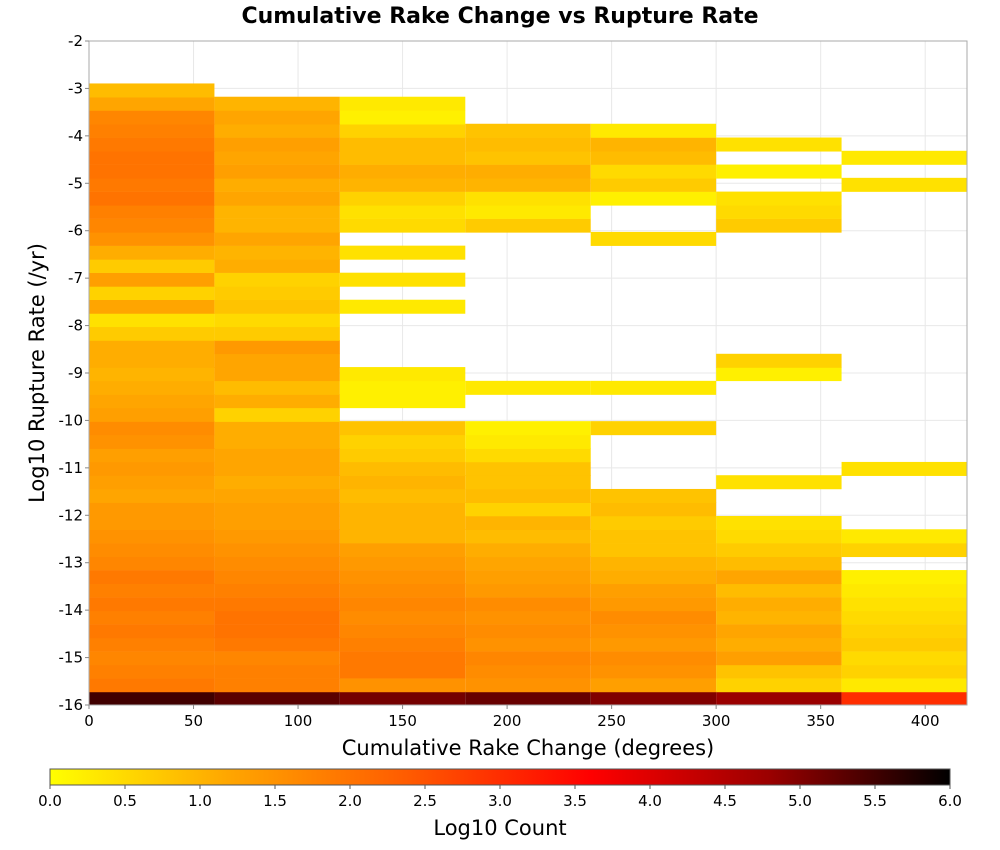 Image resolution: width=1000 pixels, height=850 pixels. I want to click on x-tick-label: 400, so click(925, 721).